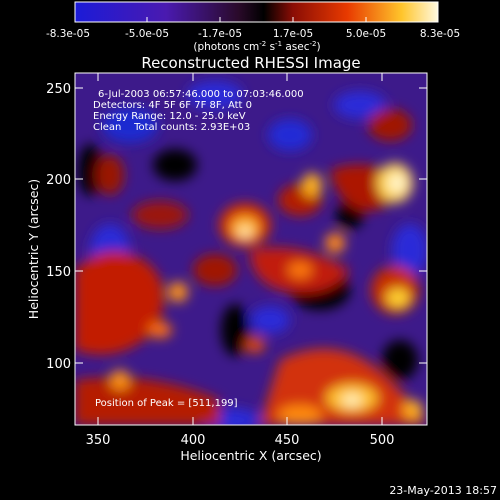 The image size is (500, 500). Describe the element at coordinates (172, 105) in the screenshot. I see `detectors-text: Detectors: 4F 5F 6F 7F 8F, Att 0` at that location.